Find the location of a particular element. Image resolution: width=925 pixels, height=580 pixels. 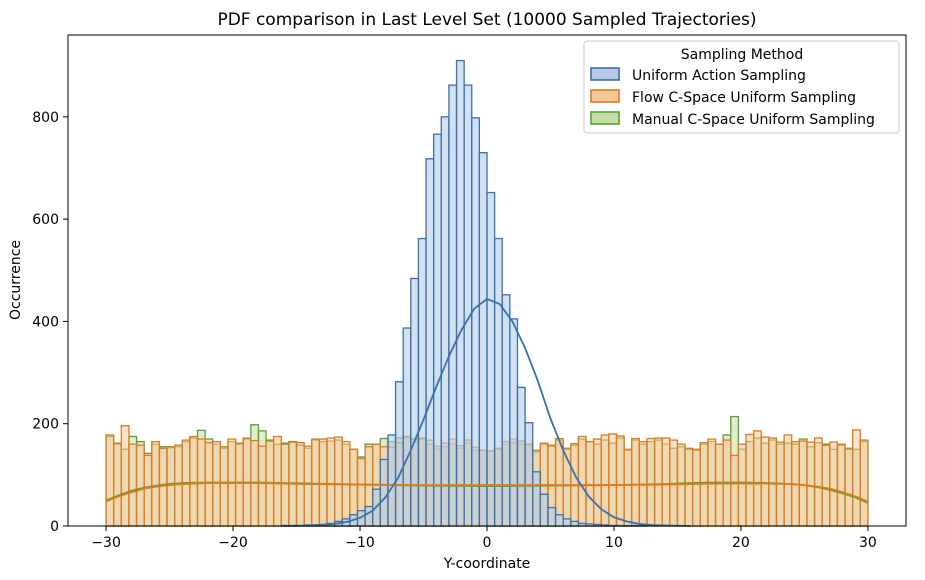

y-axis-label: Occurrence is located at coordinates (16, 280).